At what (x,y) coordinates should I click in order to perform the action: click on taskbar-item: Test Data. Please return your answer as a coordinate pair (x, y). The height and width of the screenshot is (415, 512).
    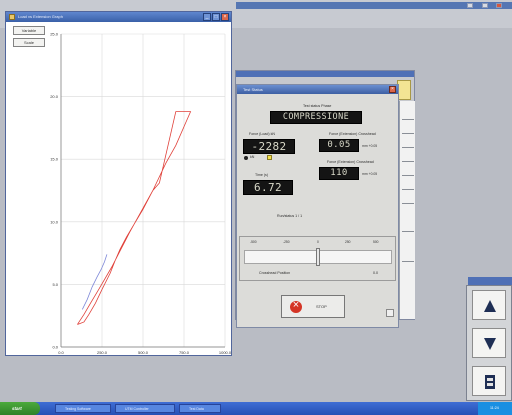
    Looking at the image, I should click on (200, 408).